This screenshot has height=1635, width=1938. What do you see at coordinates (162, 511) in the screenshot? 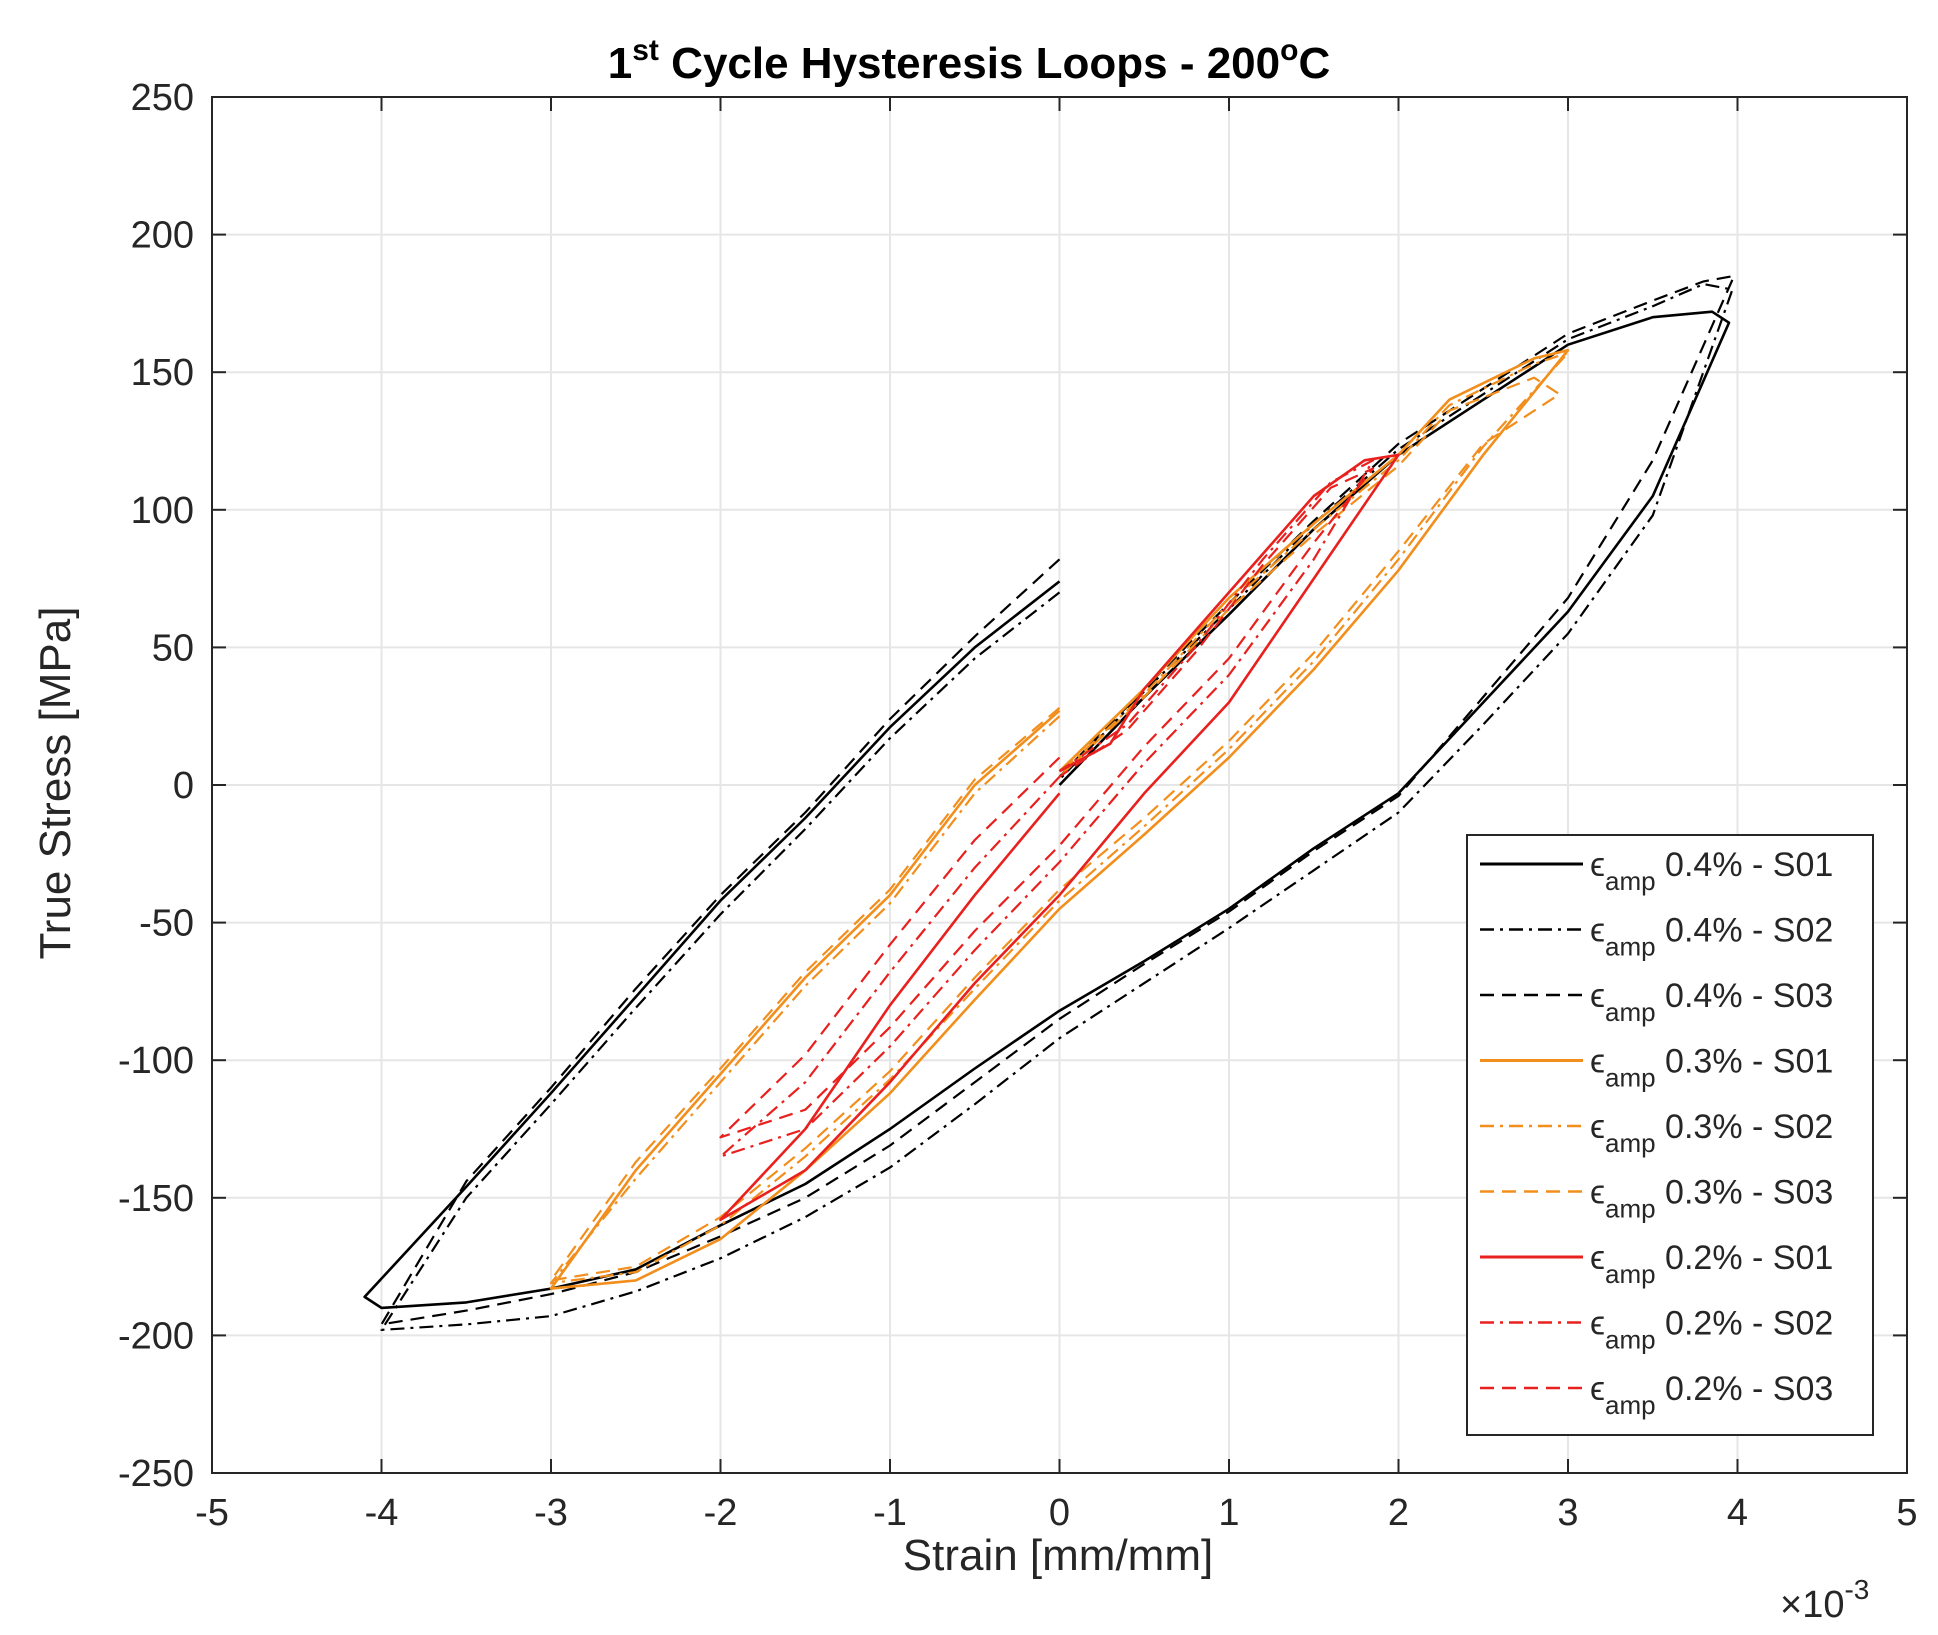
I see `y-tick-label: 100` at bounding box center [162, 511].